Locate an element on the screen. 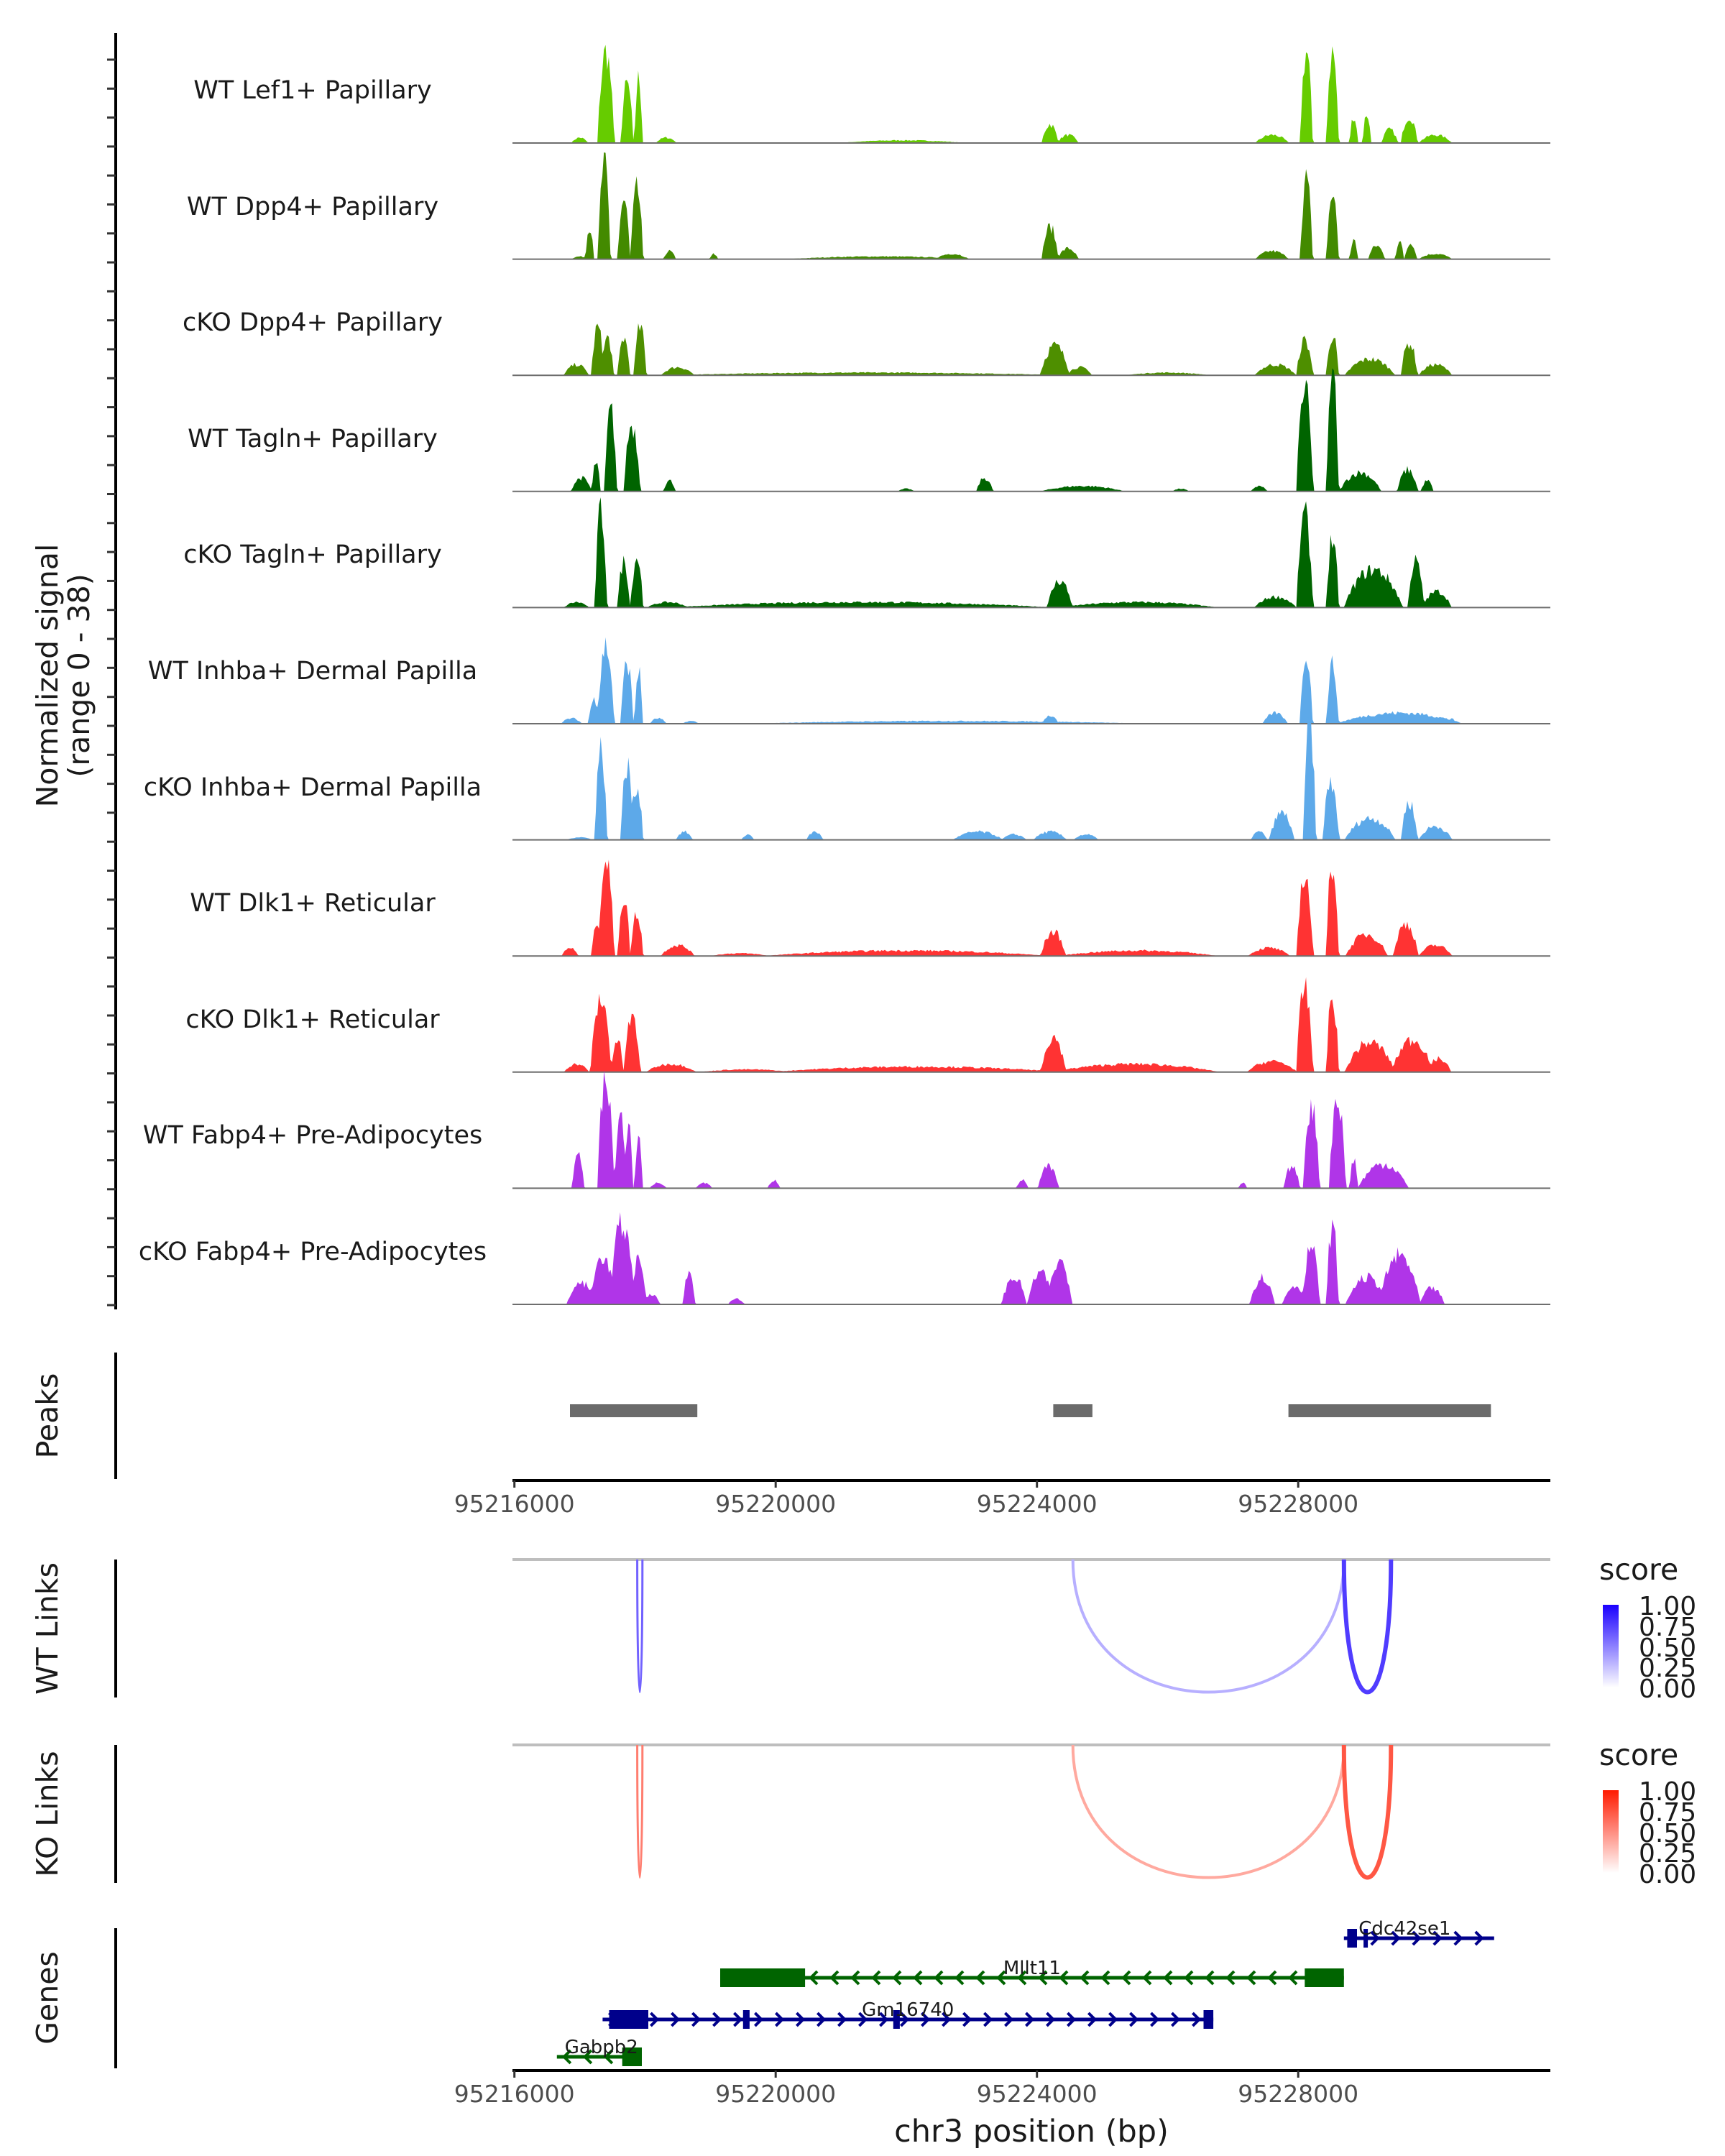 The height and width of the screenshot is (2156, 1725). coverage-track: WT Inhba+ Dermal Papilla is located at coordinates (849, 680).